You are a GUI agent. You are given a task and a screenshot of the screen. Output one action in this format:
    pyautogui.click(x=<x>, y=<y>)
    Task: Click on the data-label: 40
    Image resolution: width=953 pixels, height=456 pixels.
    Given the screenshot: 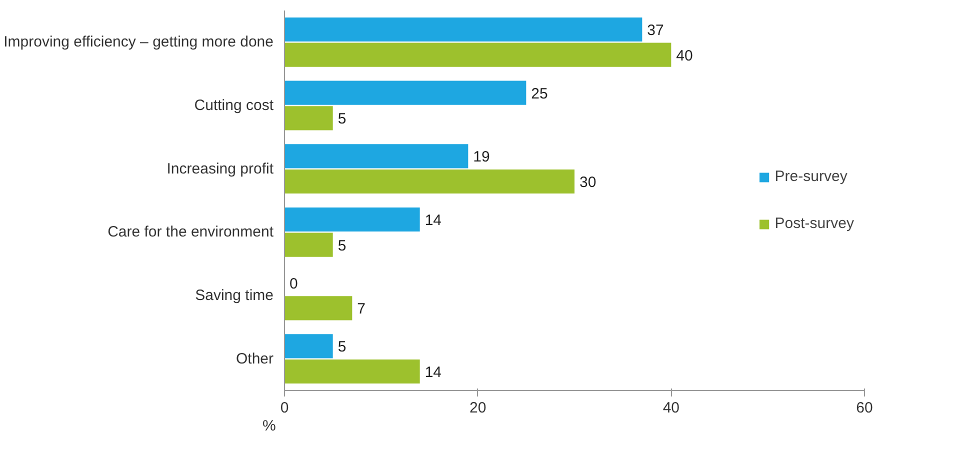 What is the action you would take?
    pyautogui.click(x=684, y=55)
    